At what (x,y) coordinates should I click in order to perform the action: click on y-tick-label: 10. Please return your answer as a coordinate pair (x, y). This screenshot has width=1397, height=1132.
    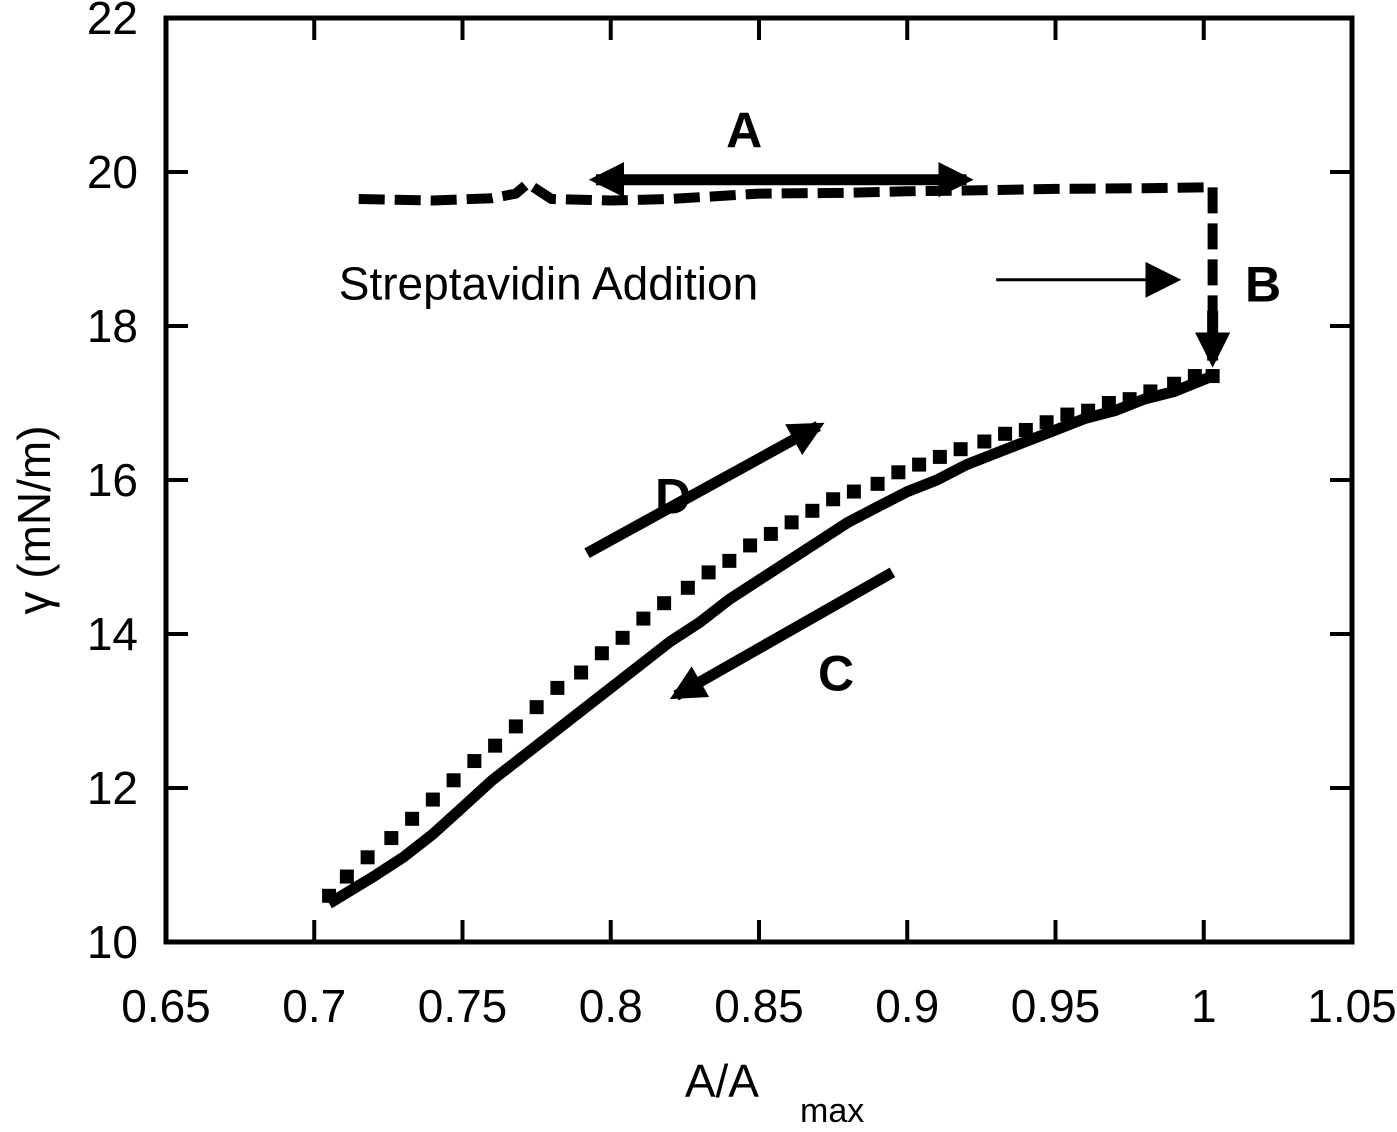
    Looking at the image, I should click on (112, 942).